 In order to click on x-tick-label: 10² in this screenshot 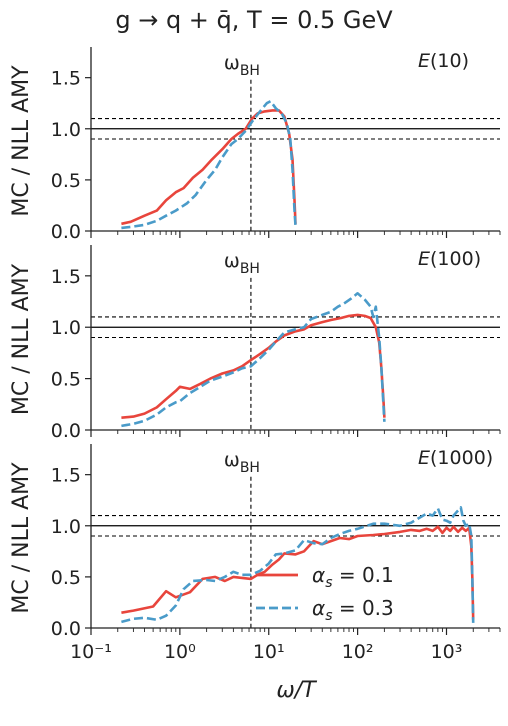, I will do `click(358, 652)`.